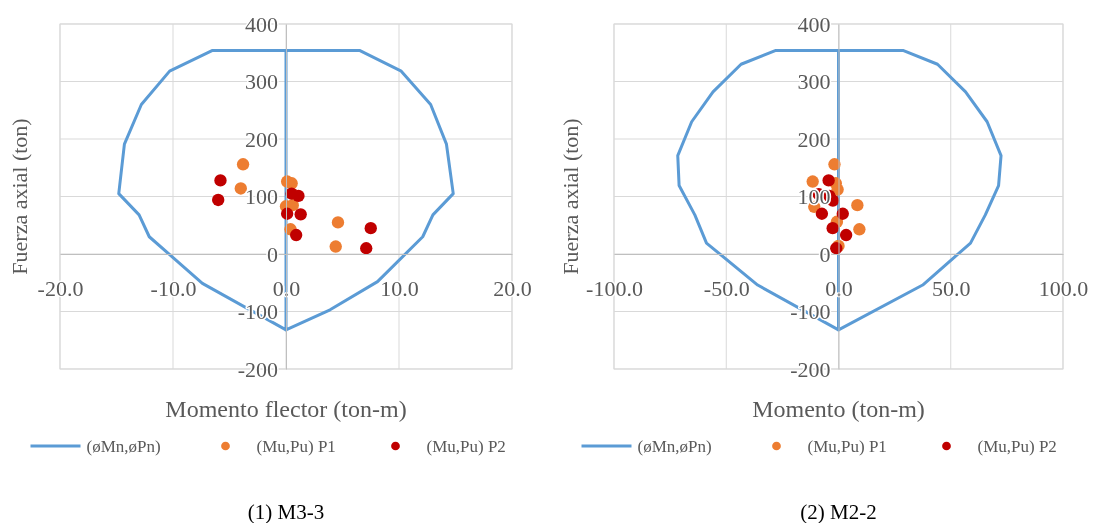  What do you see at coordinates (951, 288) in the screenshot?
I see `x-tick-label: 50.0` at bounding box center [951, 288].